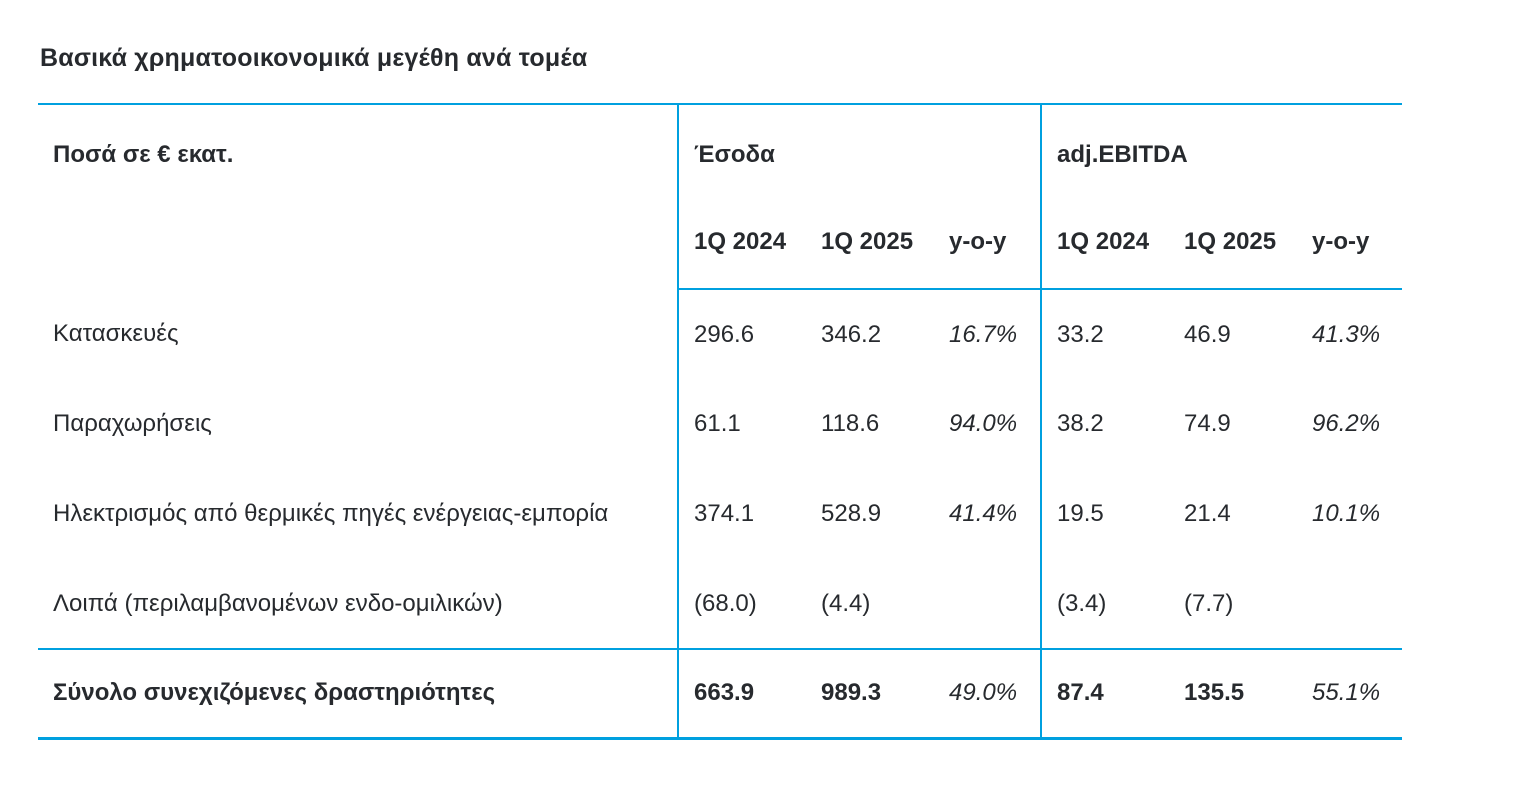  I want to click on total-ebitda-yoy: 55.1%, so click(1346, 693).